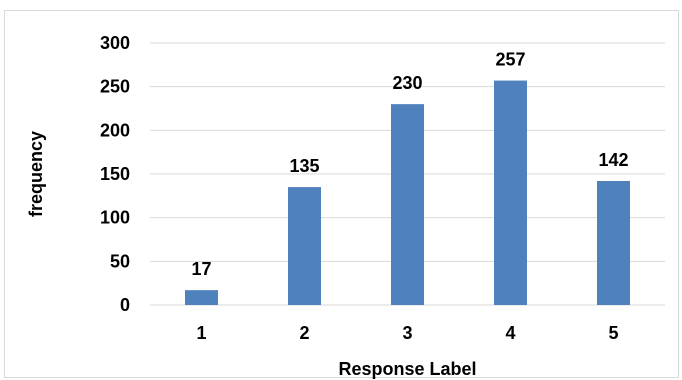 The height and width of the screenshot is (380, 682). I want to click on y-axis-ticks: 0 50 100 150 200 250 300, so click(115, 174).